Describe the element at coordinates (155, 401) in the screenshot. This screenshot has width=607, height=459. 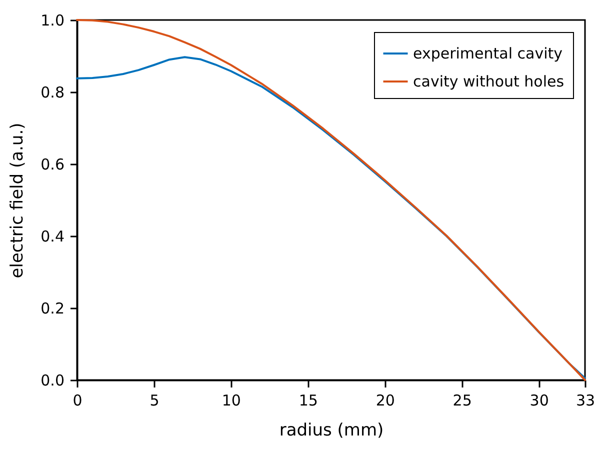
I see `x-tick-label: 5` at that location.